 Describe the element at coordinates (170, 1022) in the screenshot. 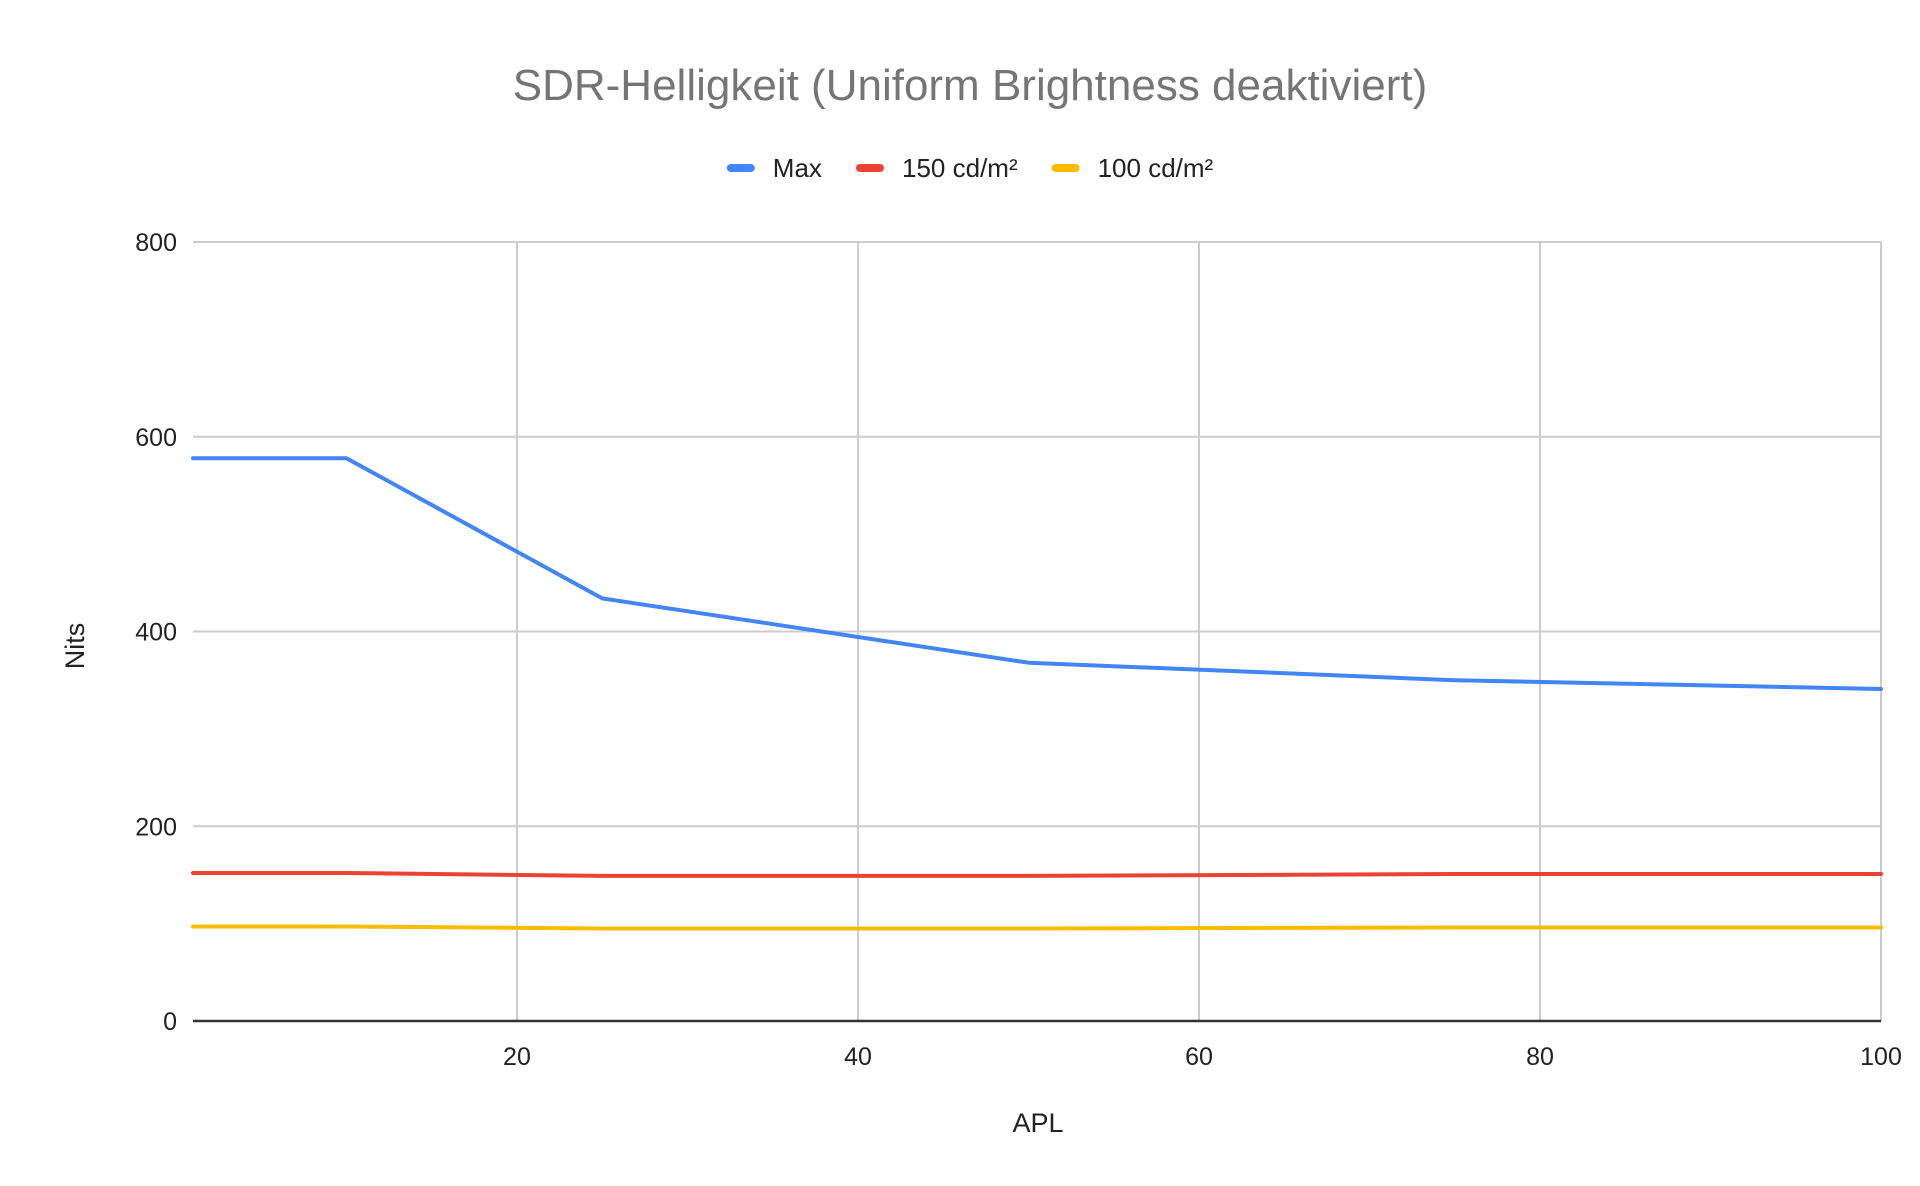

I see `y-tick-label: 0` at that location.